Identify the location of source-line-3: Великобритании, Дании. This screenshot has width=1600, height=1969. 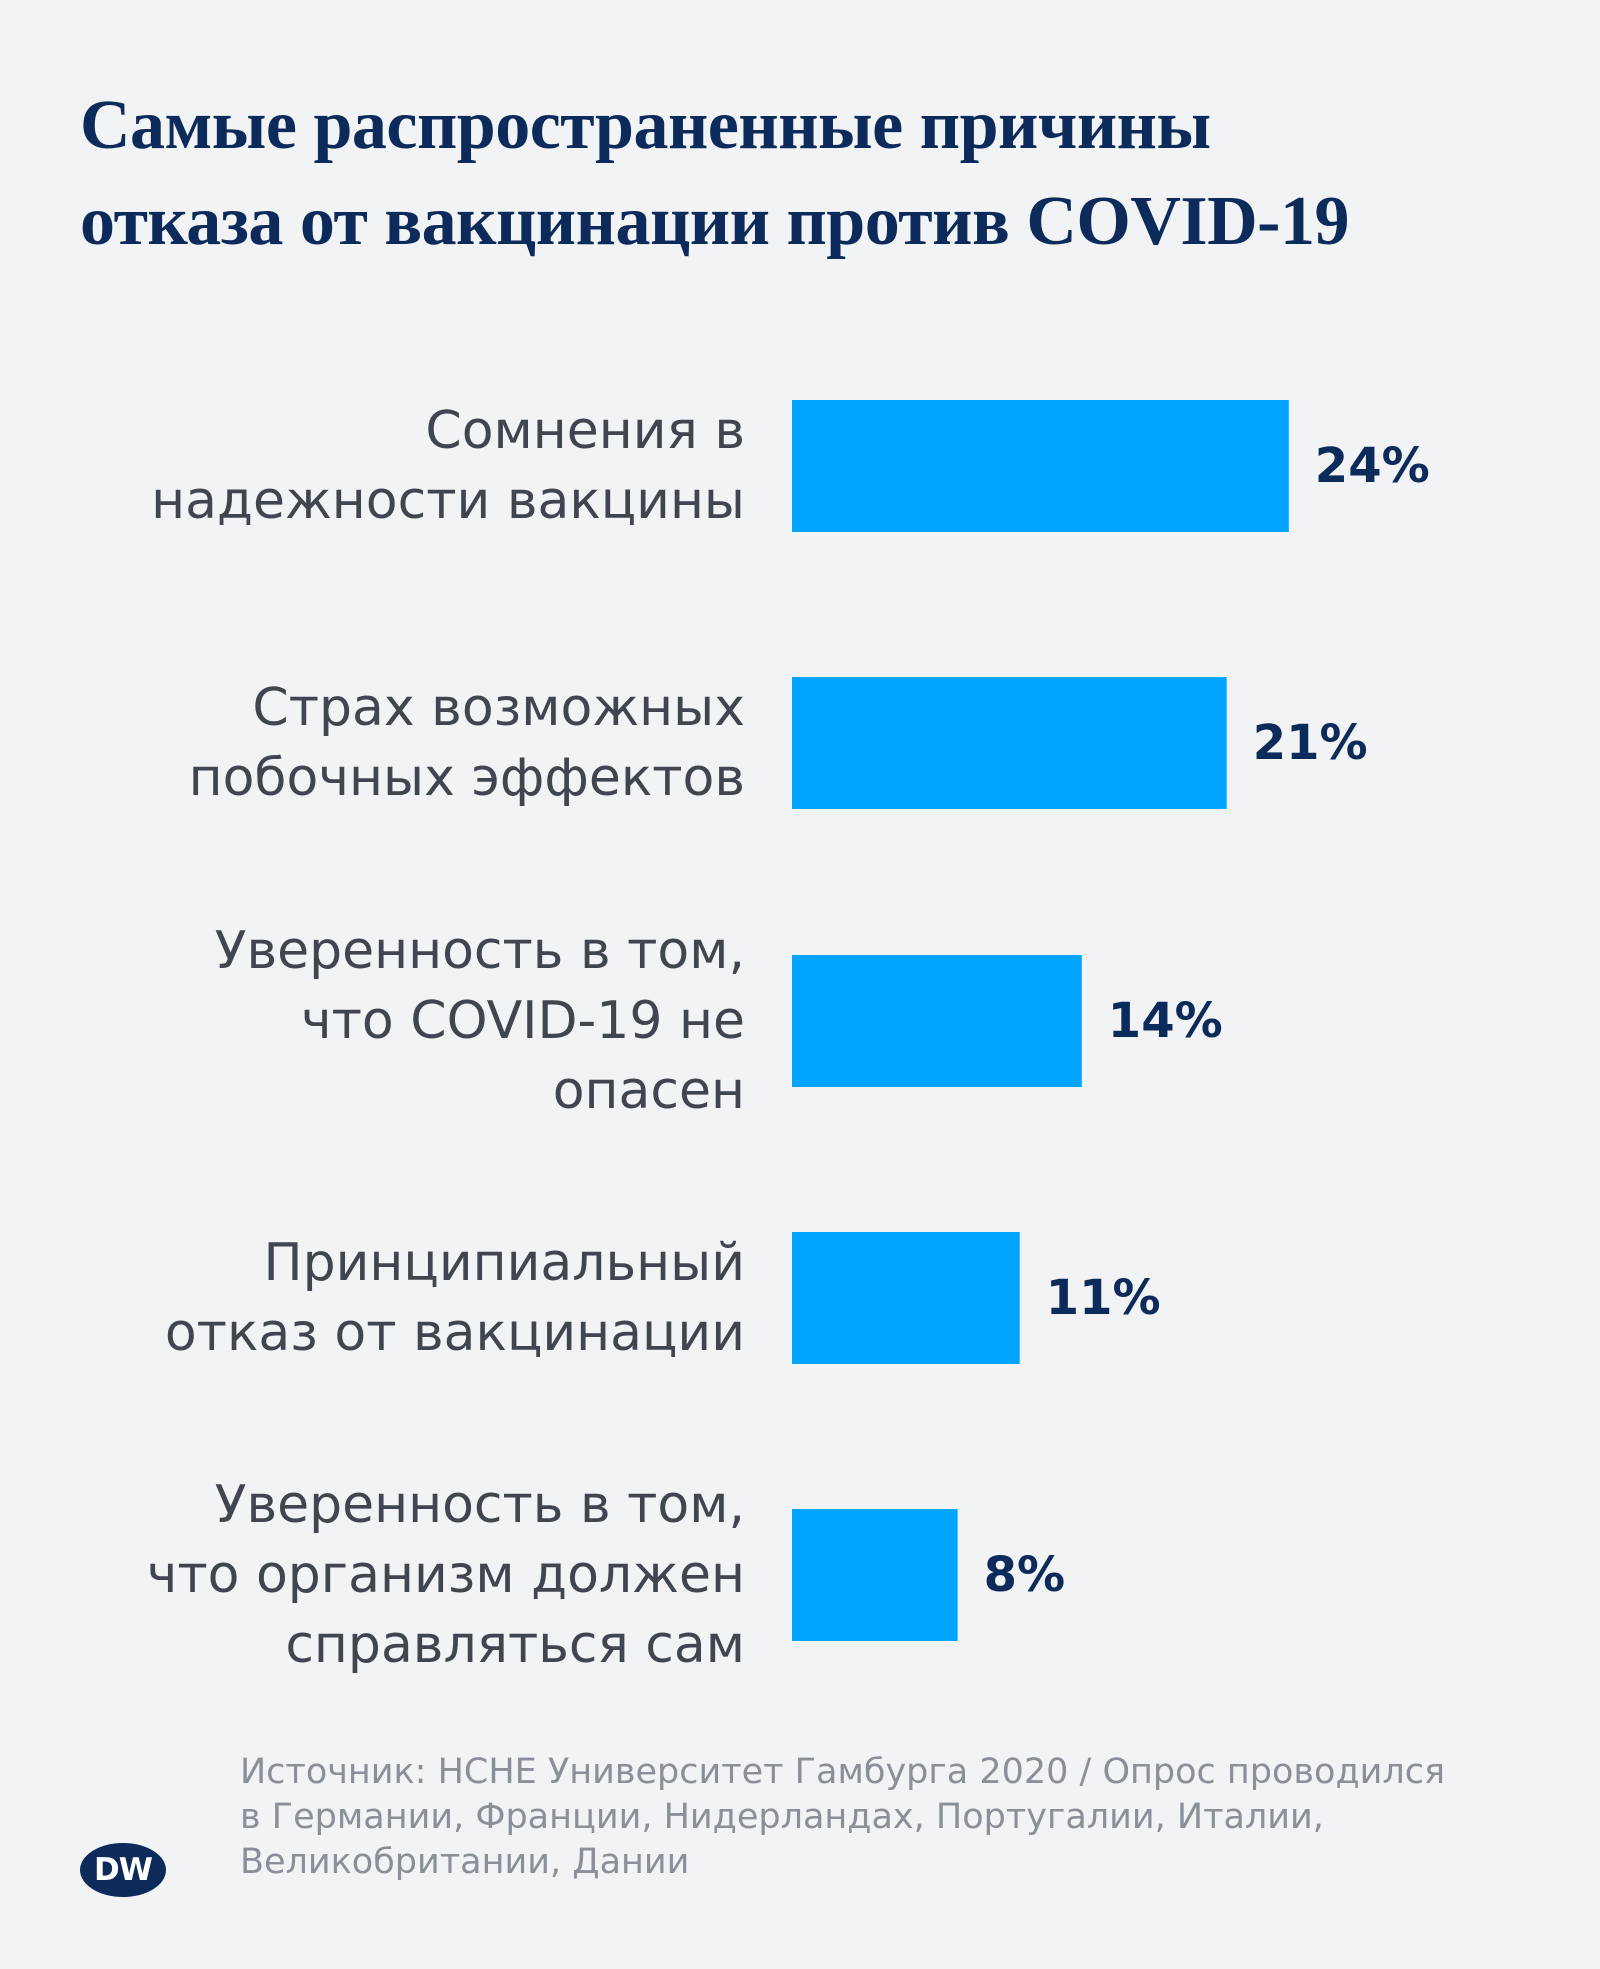
(465, 1862).